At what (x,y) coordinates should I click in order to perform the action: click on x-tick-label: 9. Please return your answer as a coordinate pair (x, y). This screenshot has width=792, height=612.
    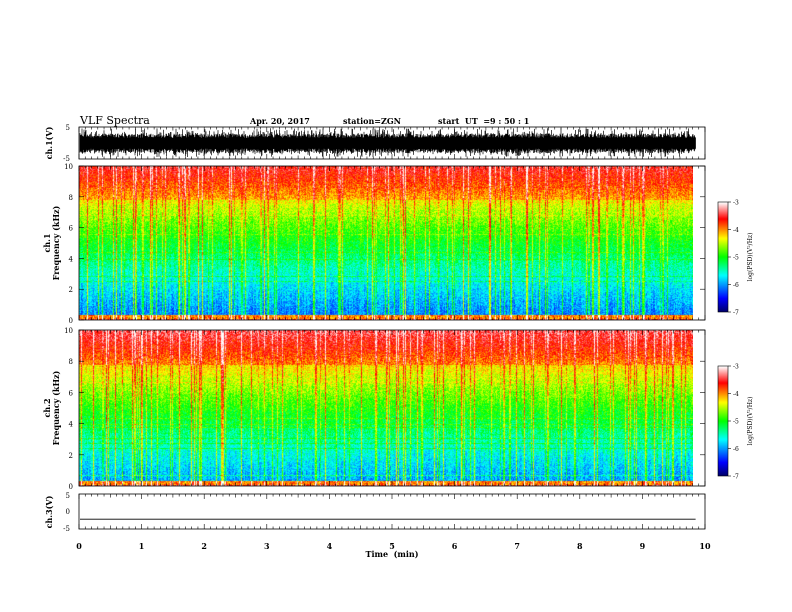
    Looking at the image, I should click on (643, 546).